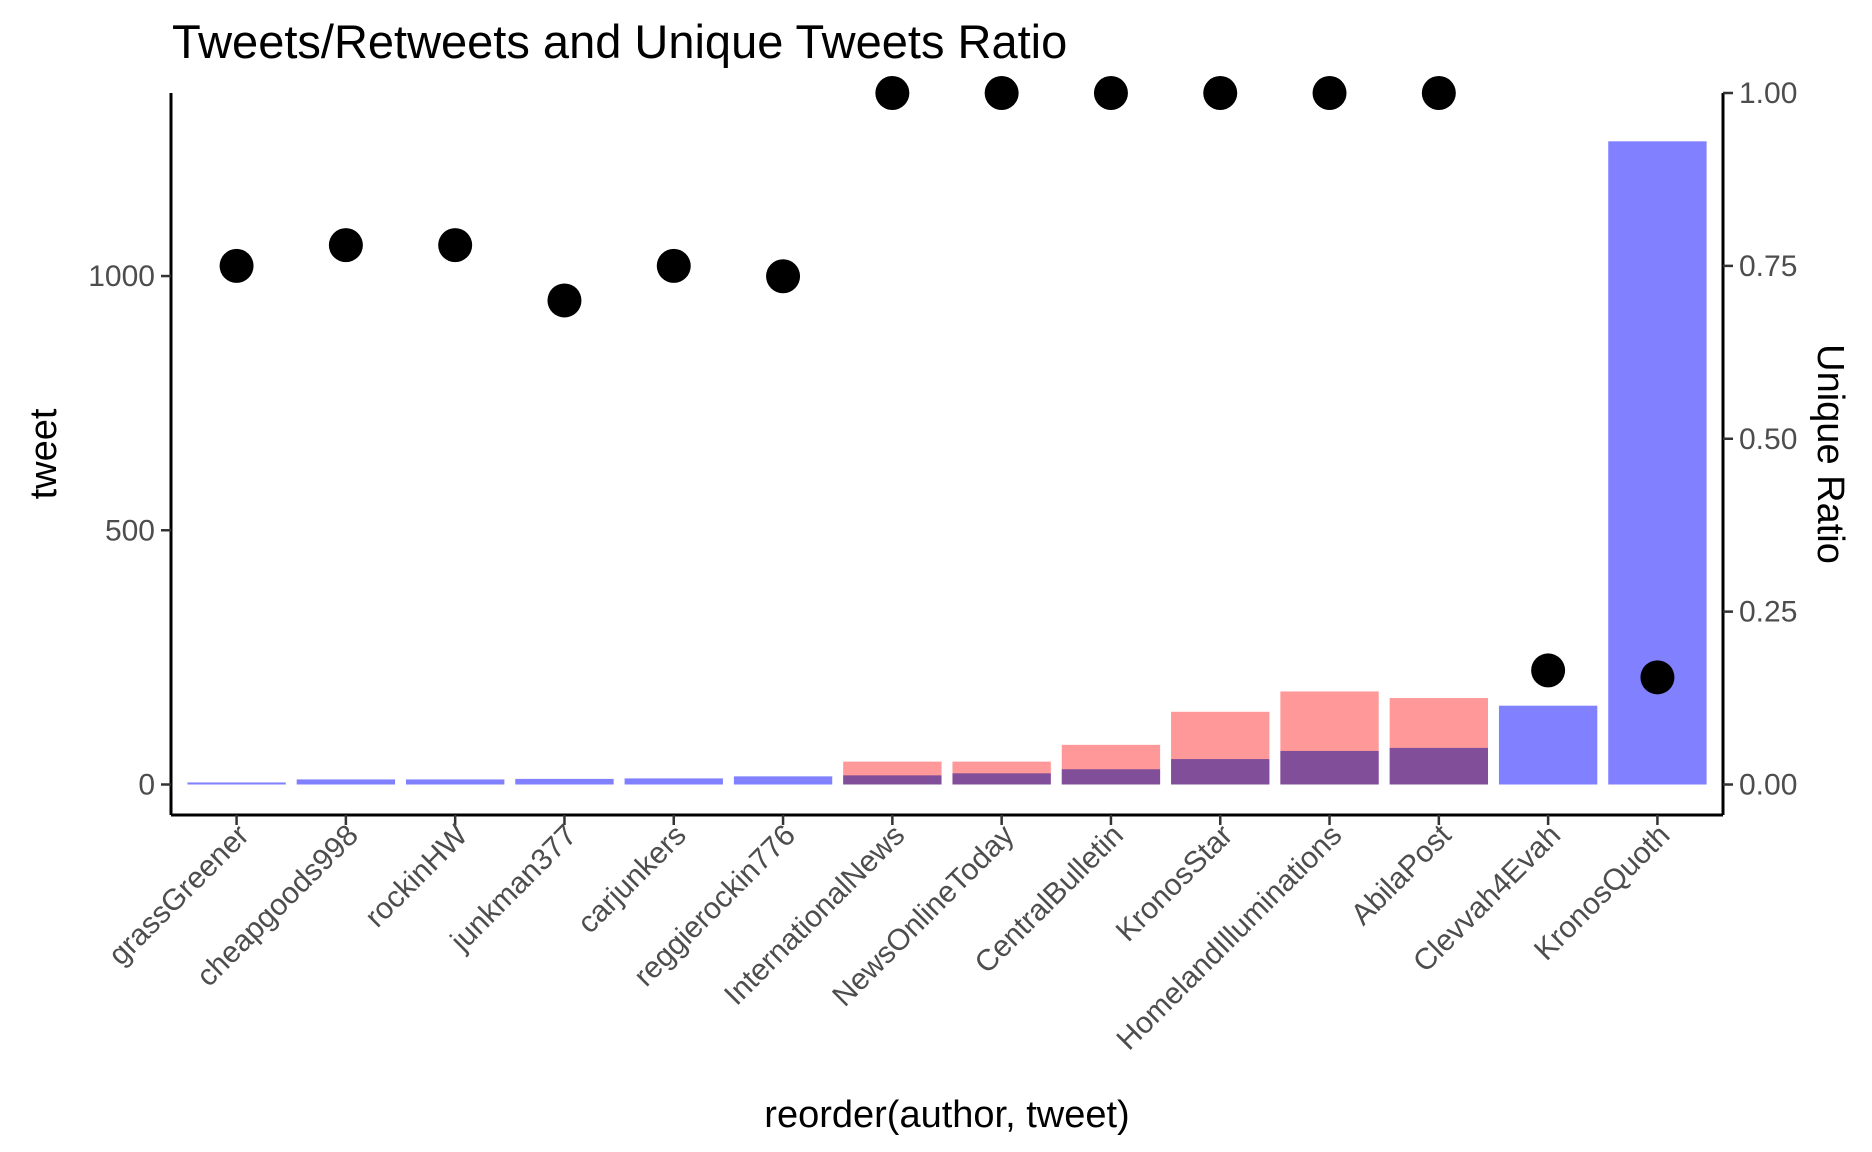 The width and height of the screenshot is (1872, 1152). I want to click on tweet-bar-junkman377, so click(564, 781).